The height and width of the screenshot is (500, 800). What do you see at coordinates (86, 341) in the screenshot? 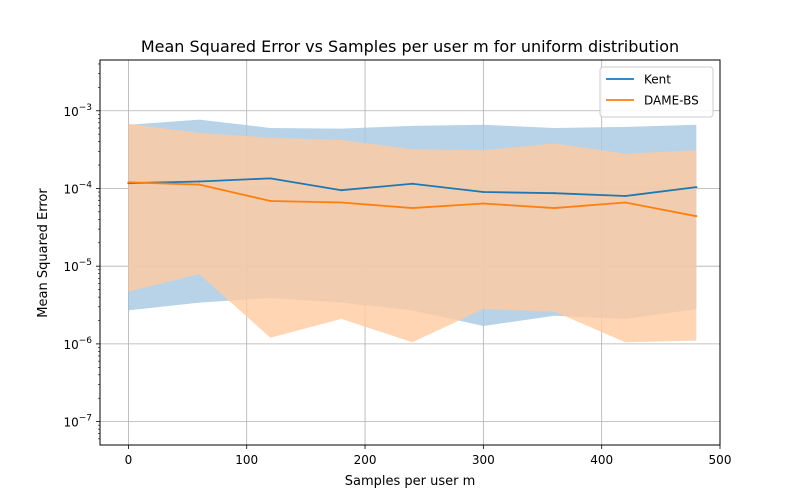
I see `y-tick-exponent: −6` at bounding box center [86, 341].